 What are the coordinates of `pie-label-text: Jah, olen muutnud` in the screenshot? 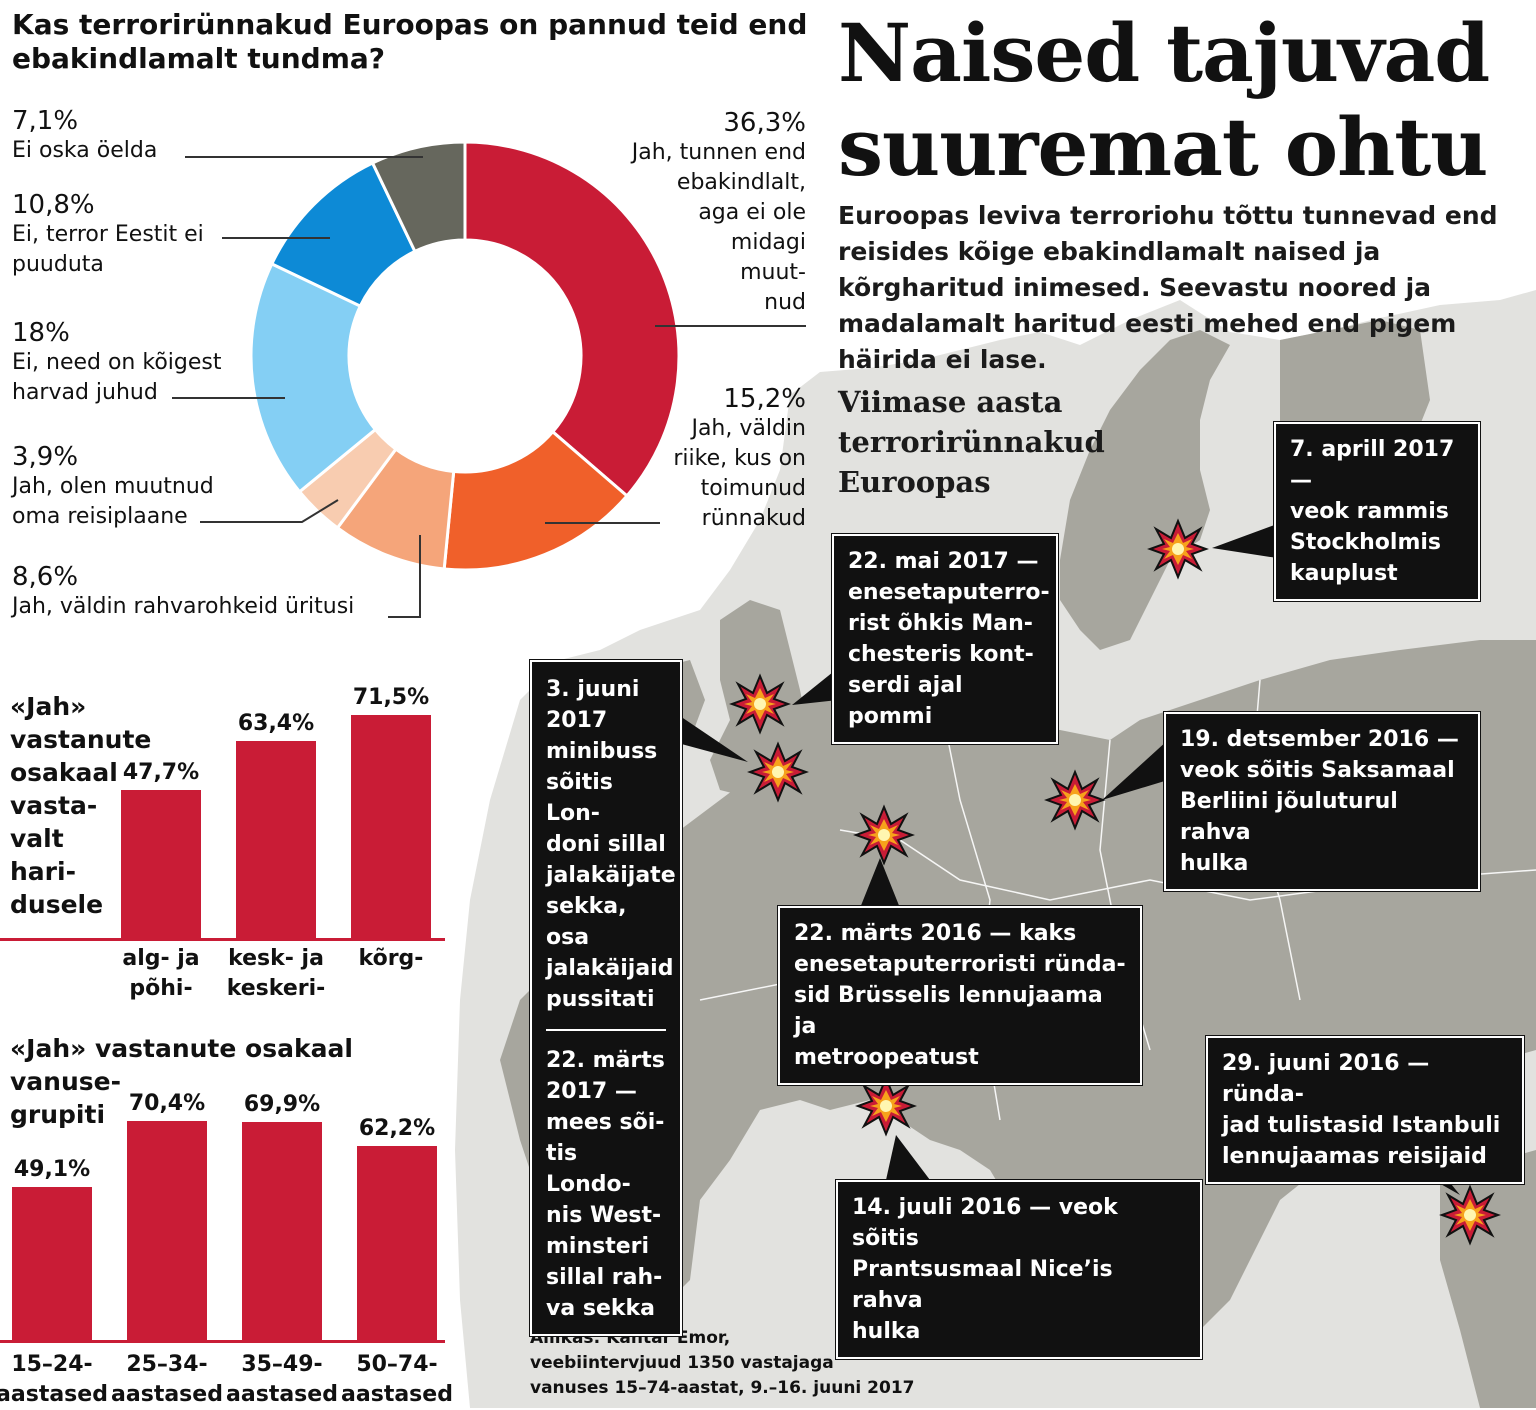 It's located at (113, 486).